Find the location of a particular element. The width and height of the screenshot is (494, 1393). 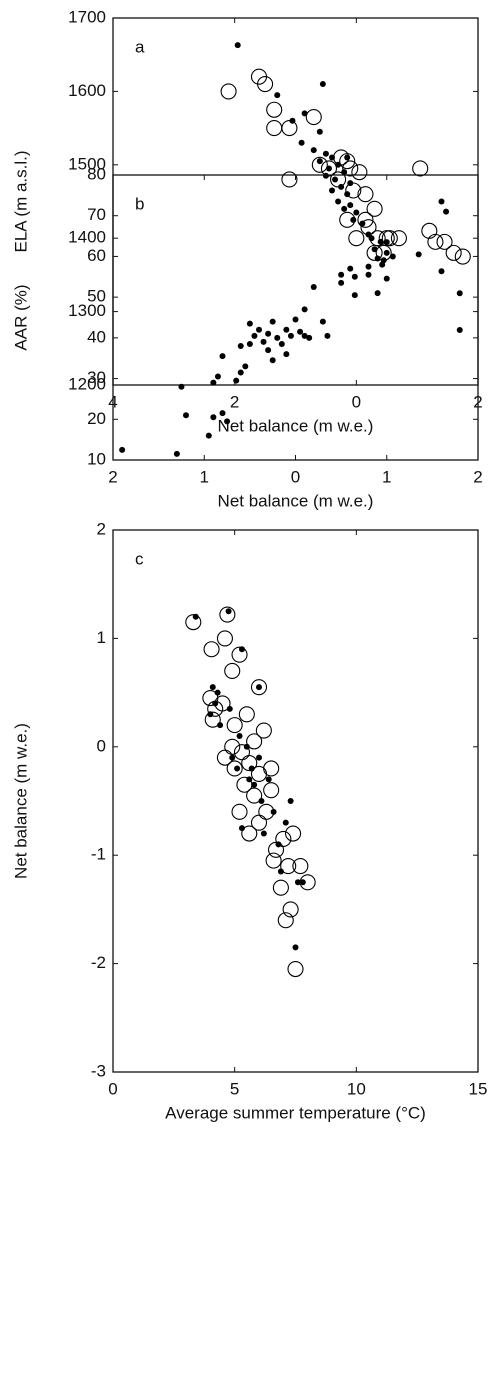

y-tick-label: 1400 is located at coordinates (87, 237).